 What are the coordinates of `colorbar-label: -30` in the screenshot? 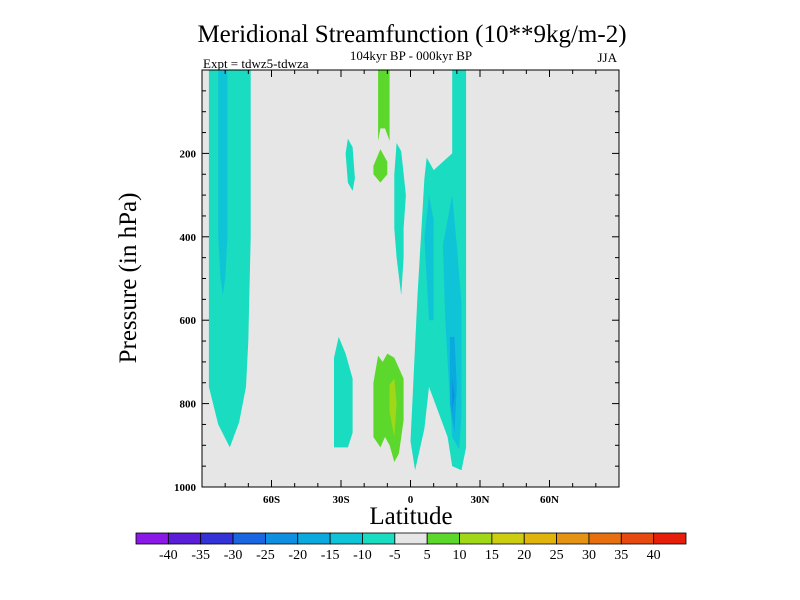 It's located at (233, 555).